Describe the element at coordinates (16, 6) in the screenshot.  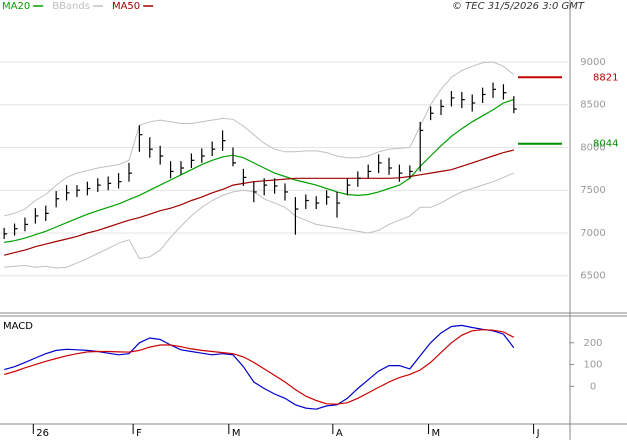
I see `legend-label: MA20` at that location.